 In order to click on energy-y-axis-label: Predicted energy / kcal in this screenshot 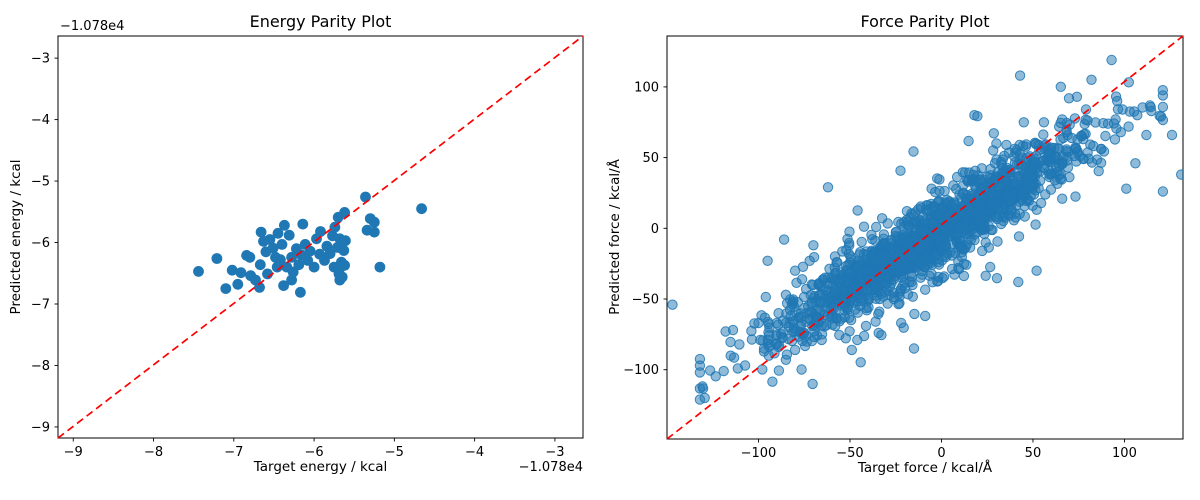, I will do `click(16, 236)`.